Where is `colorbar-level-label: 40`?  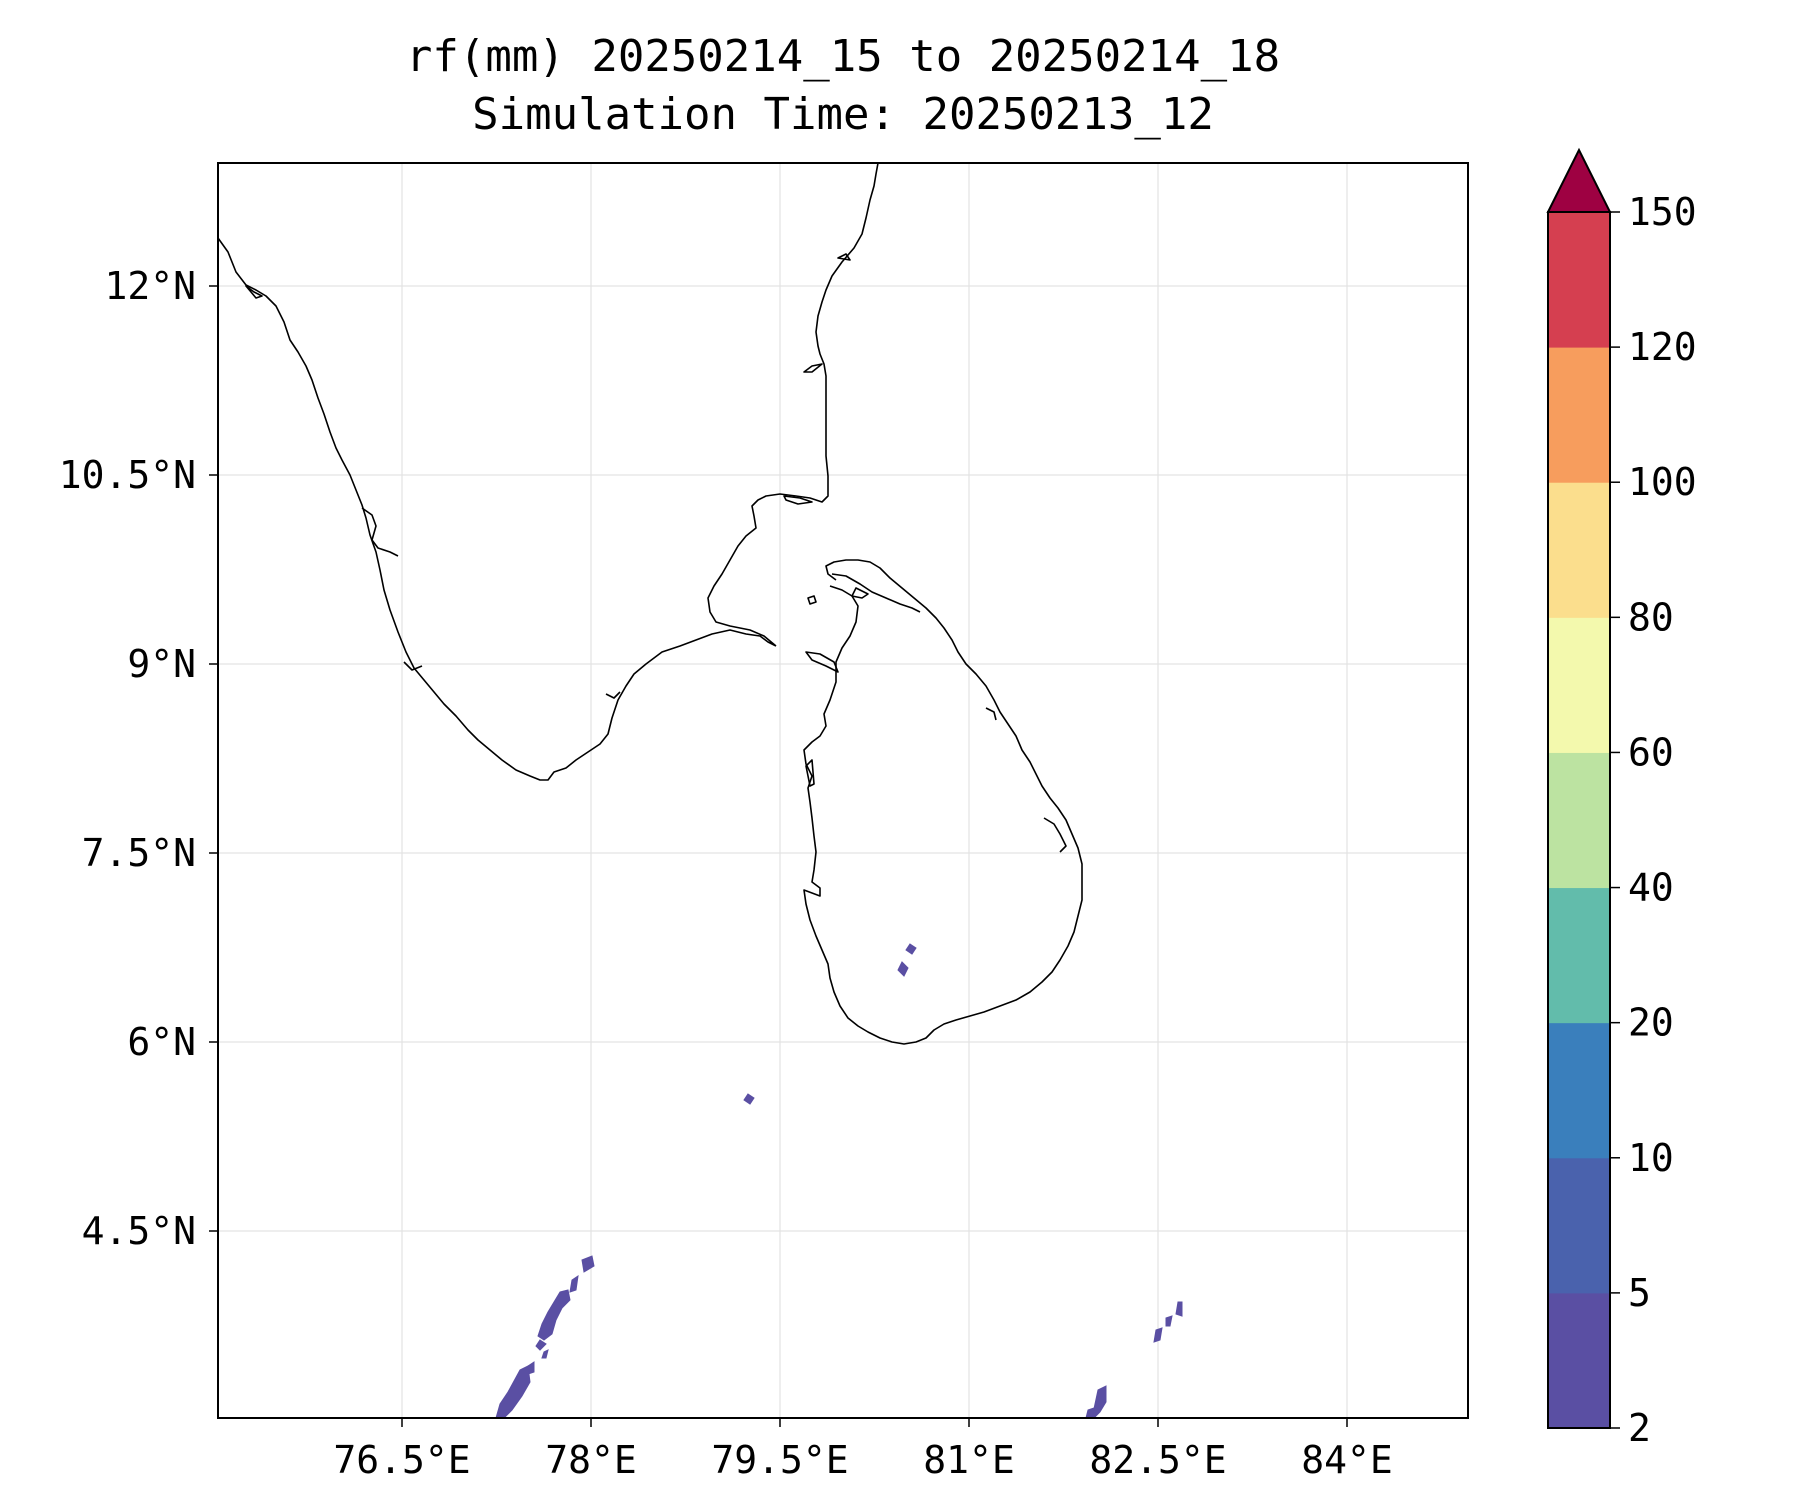
colorbar-level-label: 40 is located at coordinates (1651, 888).